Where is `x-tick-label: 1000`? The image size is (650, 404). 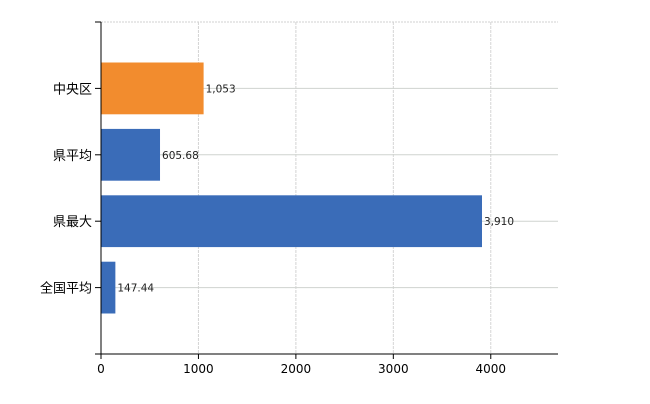
x-tick-label: 1000 is located at coordinates (198, 369).